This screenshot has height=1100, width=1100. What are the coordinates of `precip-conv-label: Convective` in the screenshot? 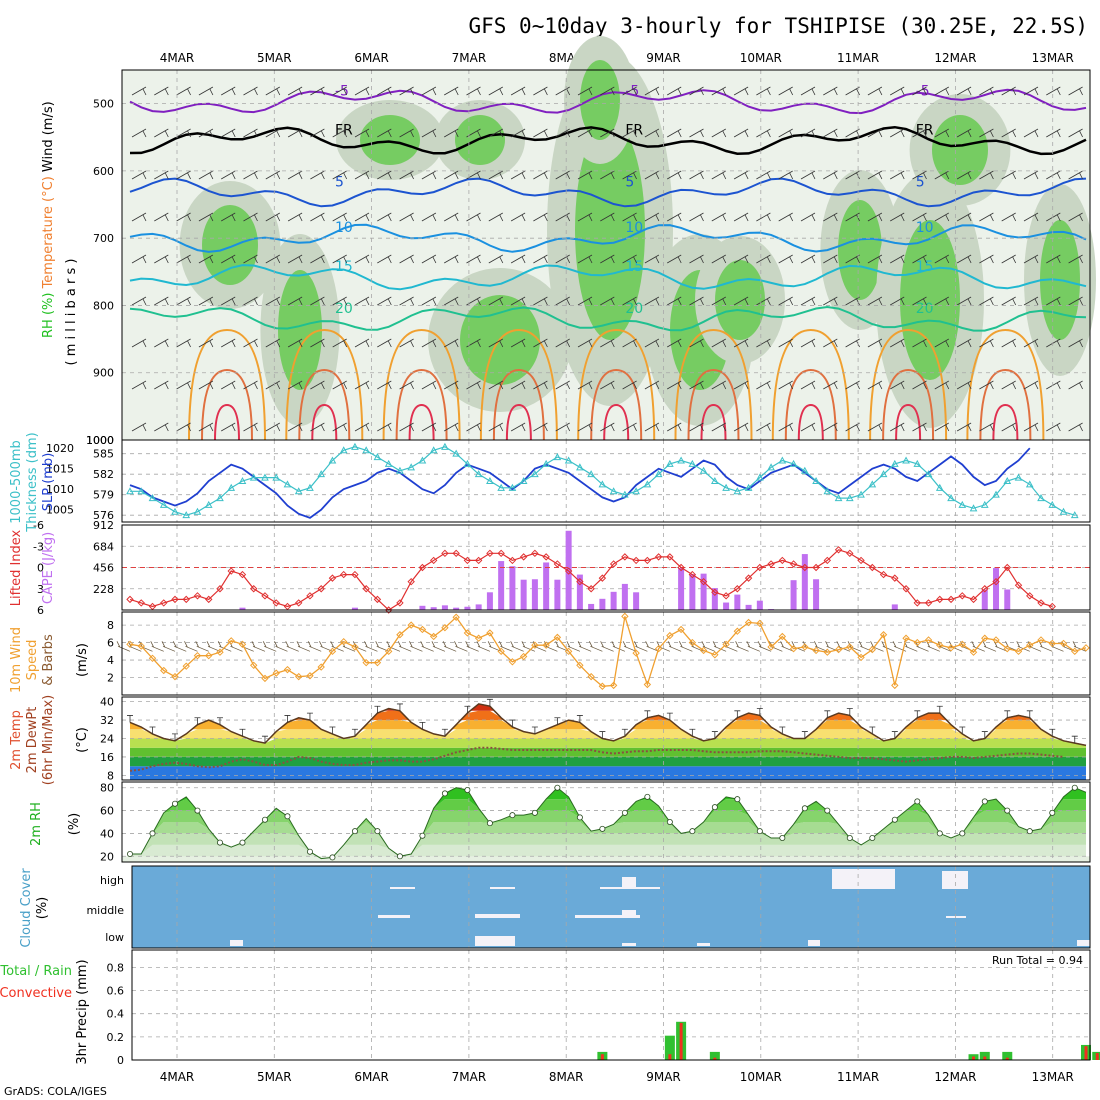 It's located at (36, 993).